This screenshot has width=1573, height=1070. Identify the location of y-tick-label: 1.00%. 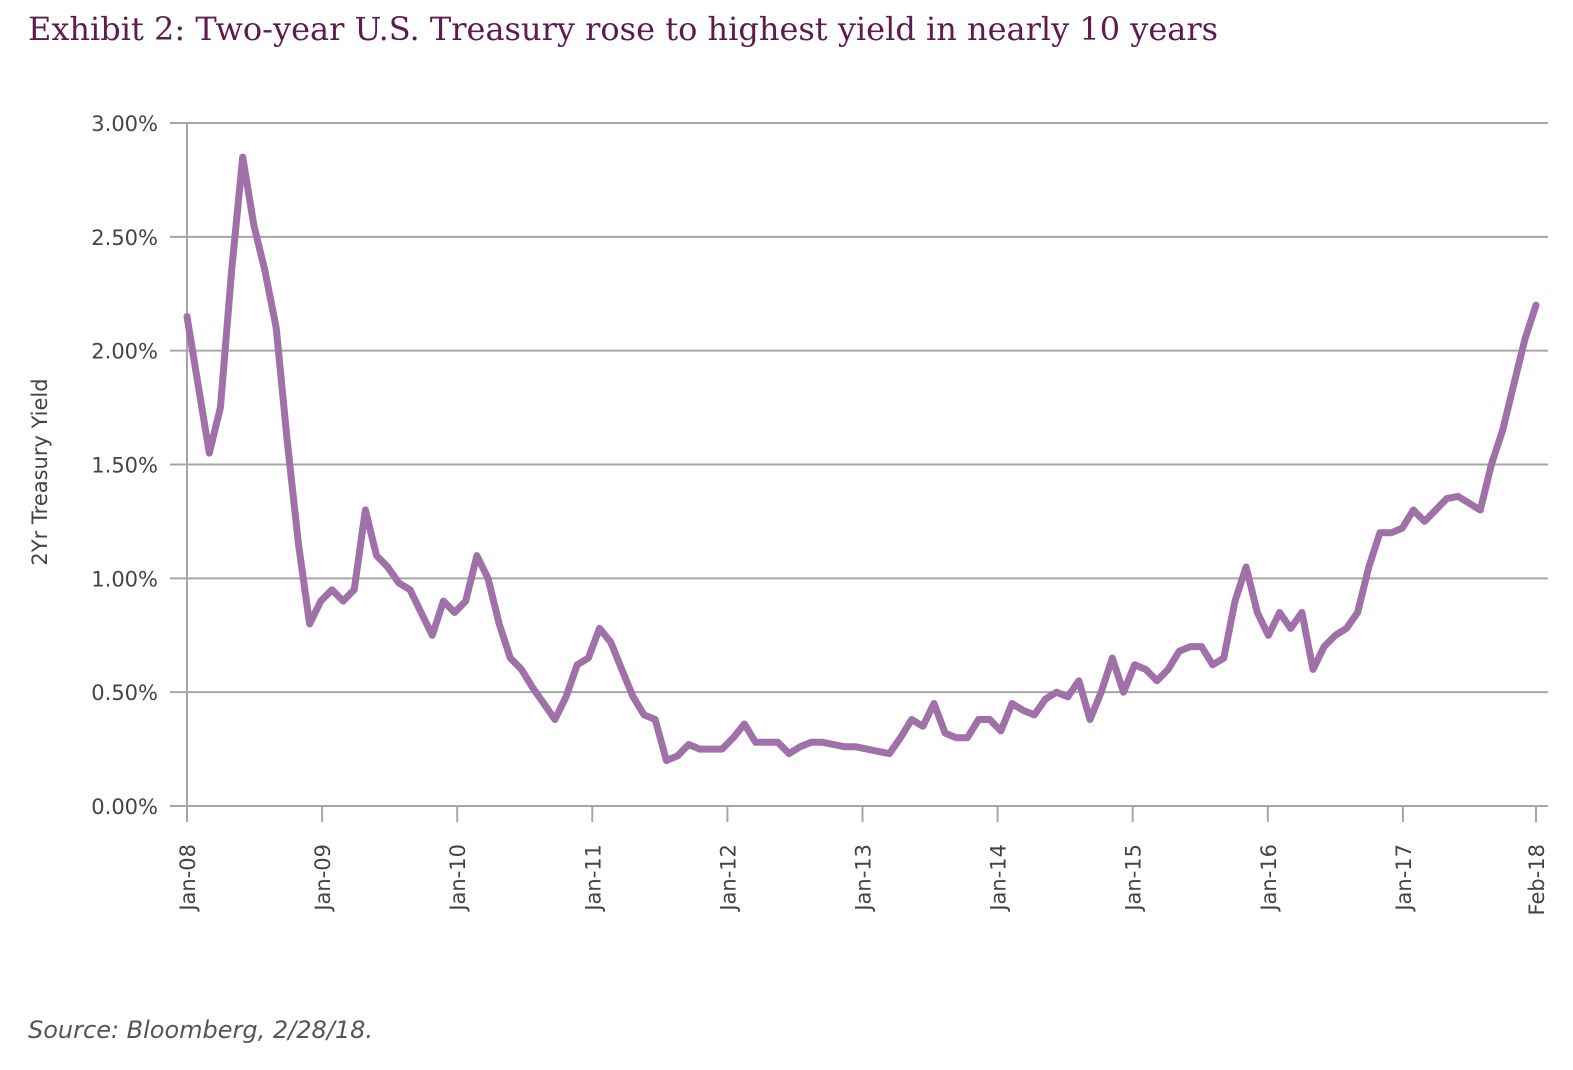
(124, 579).